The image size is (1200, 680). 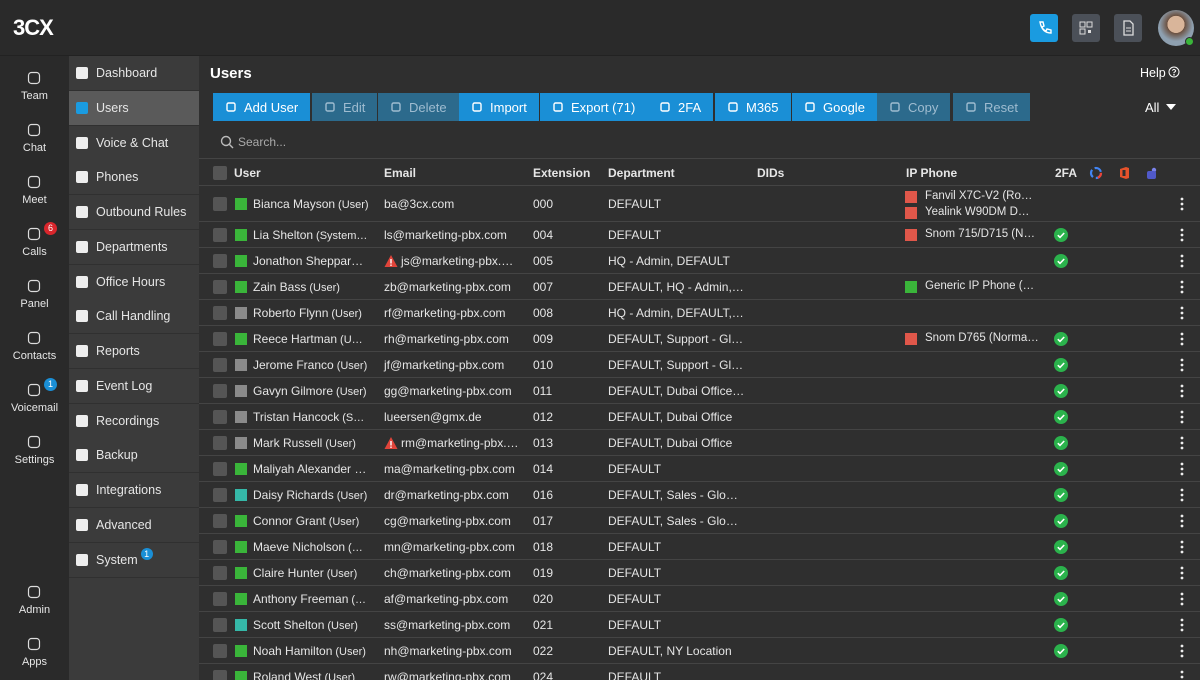 What do you see at coordinates (134, 247) in the screenshot?
I see `menu-item: Departments` at bounding box center [134, 247].